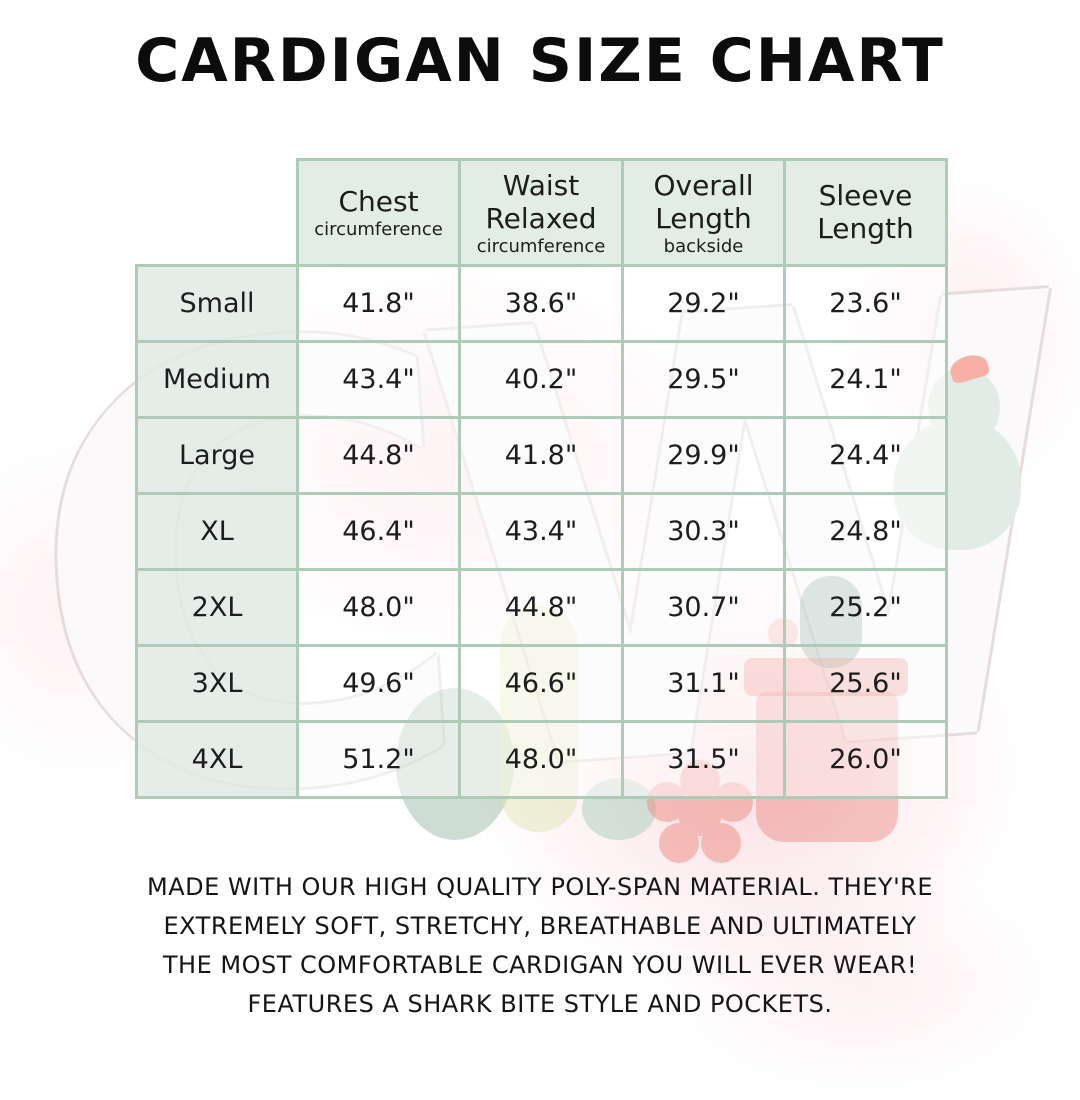  I want to click on column-label: Sleeve Length, so click(865, 211).